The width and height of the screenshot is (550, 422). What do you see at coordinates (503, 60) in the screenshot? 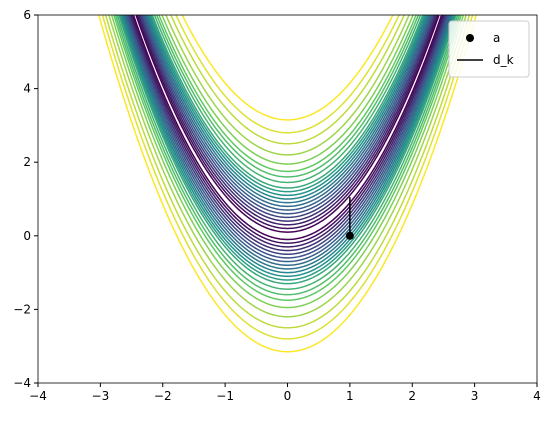
I see `legend-label: d_k` at bounding box center [503, 60].